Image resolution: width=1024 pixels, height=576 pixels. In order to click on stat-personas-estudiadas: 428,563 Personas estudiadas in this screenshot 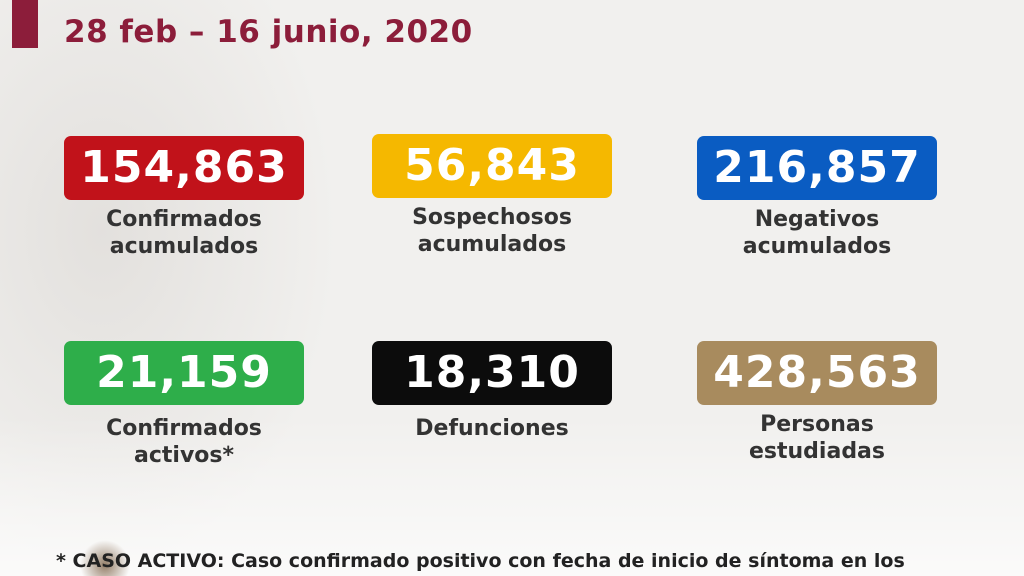, I will do `click(817, 403)`.